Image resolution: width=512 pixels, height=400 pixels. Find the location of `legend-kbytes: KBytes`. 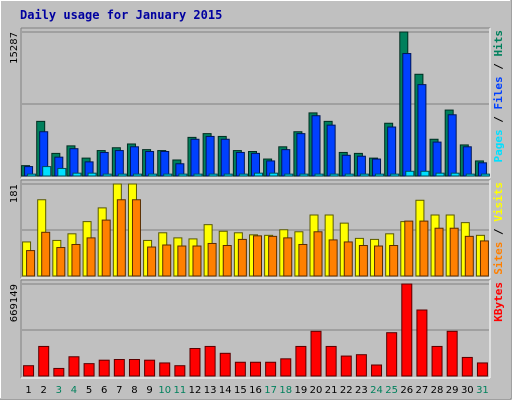

legend-kbytes: KBytes is located at coordinates (498, 302).